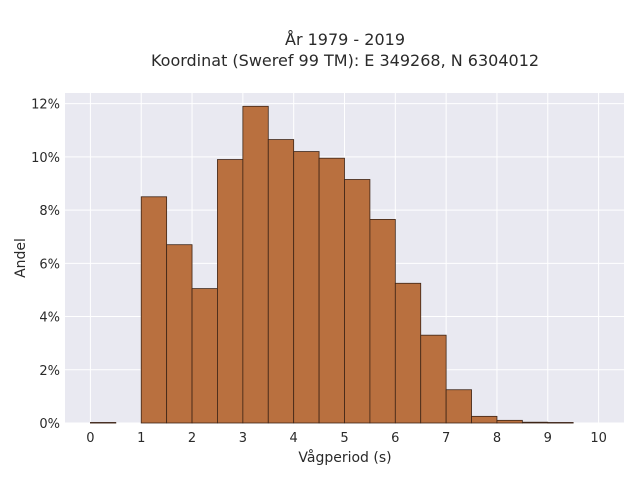 Image resolution: width=640 pixels, height=484 pixels. I want to click on x-tick-label: 10, so click(598, 438).